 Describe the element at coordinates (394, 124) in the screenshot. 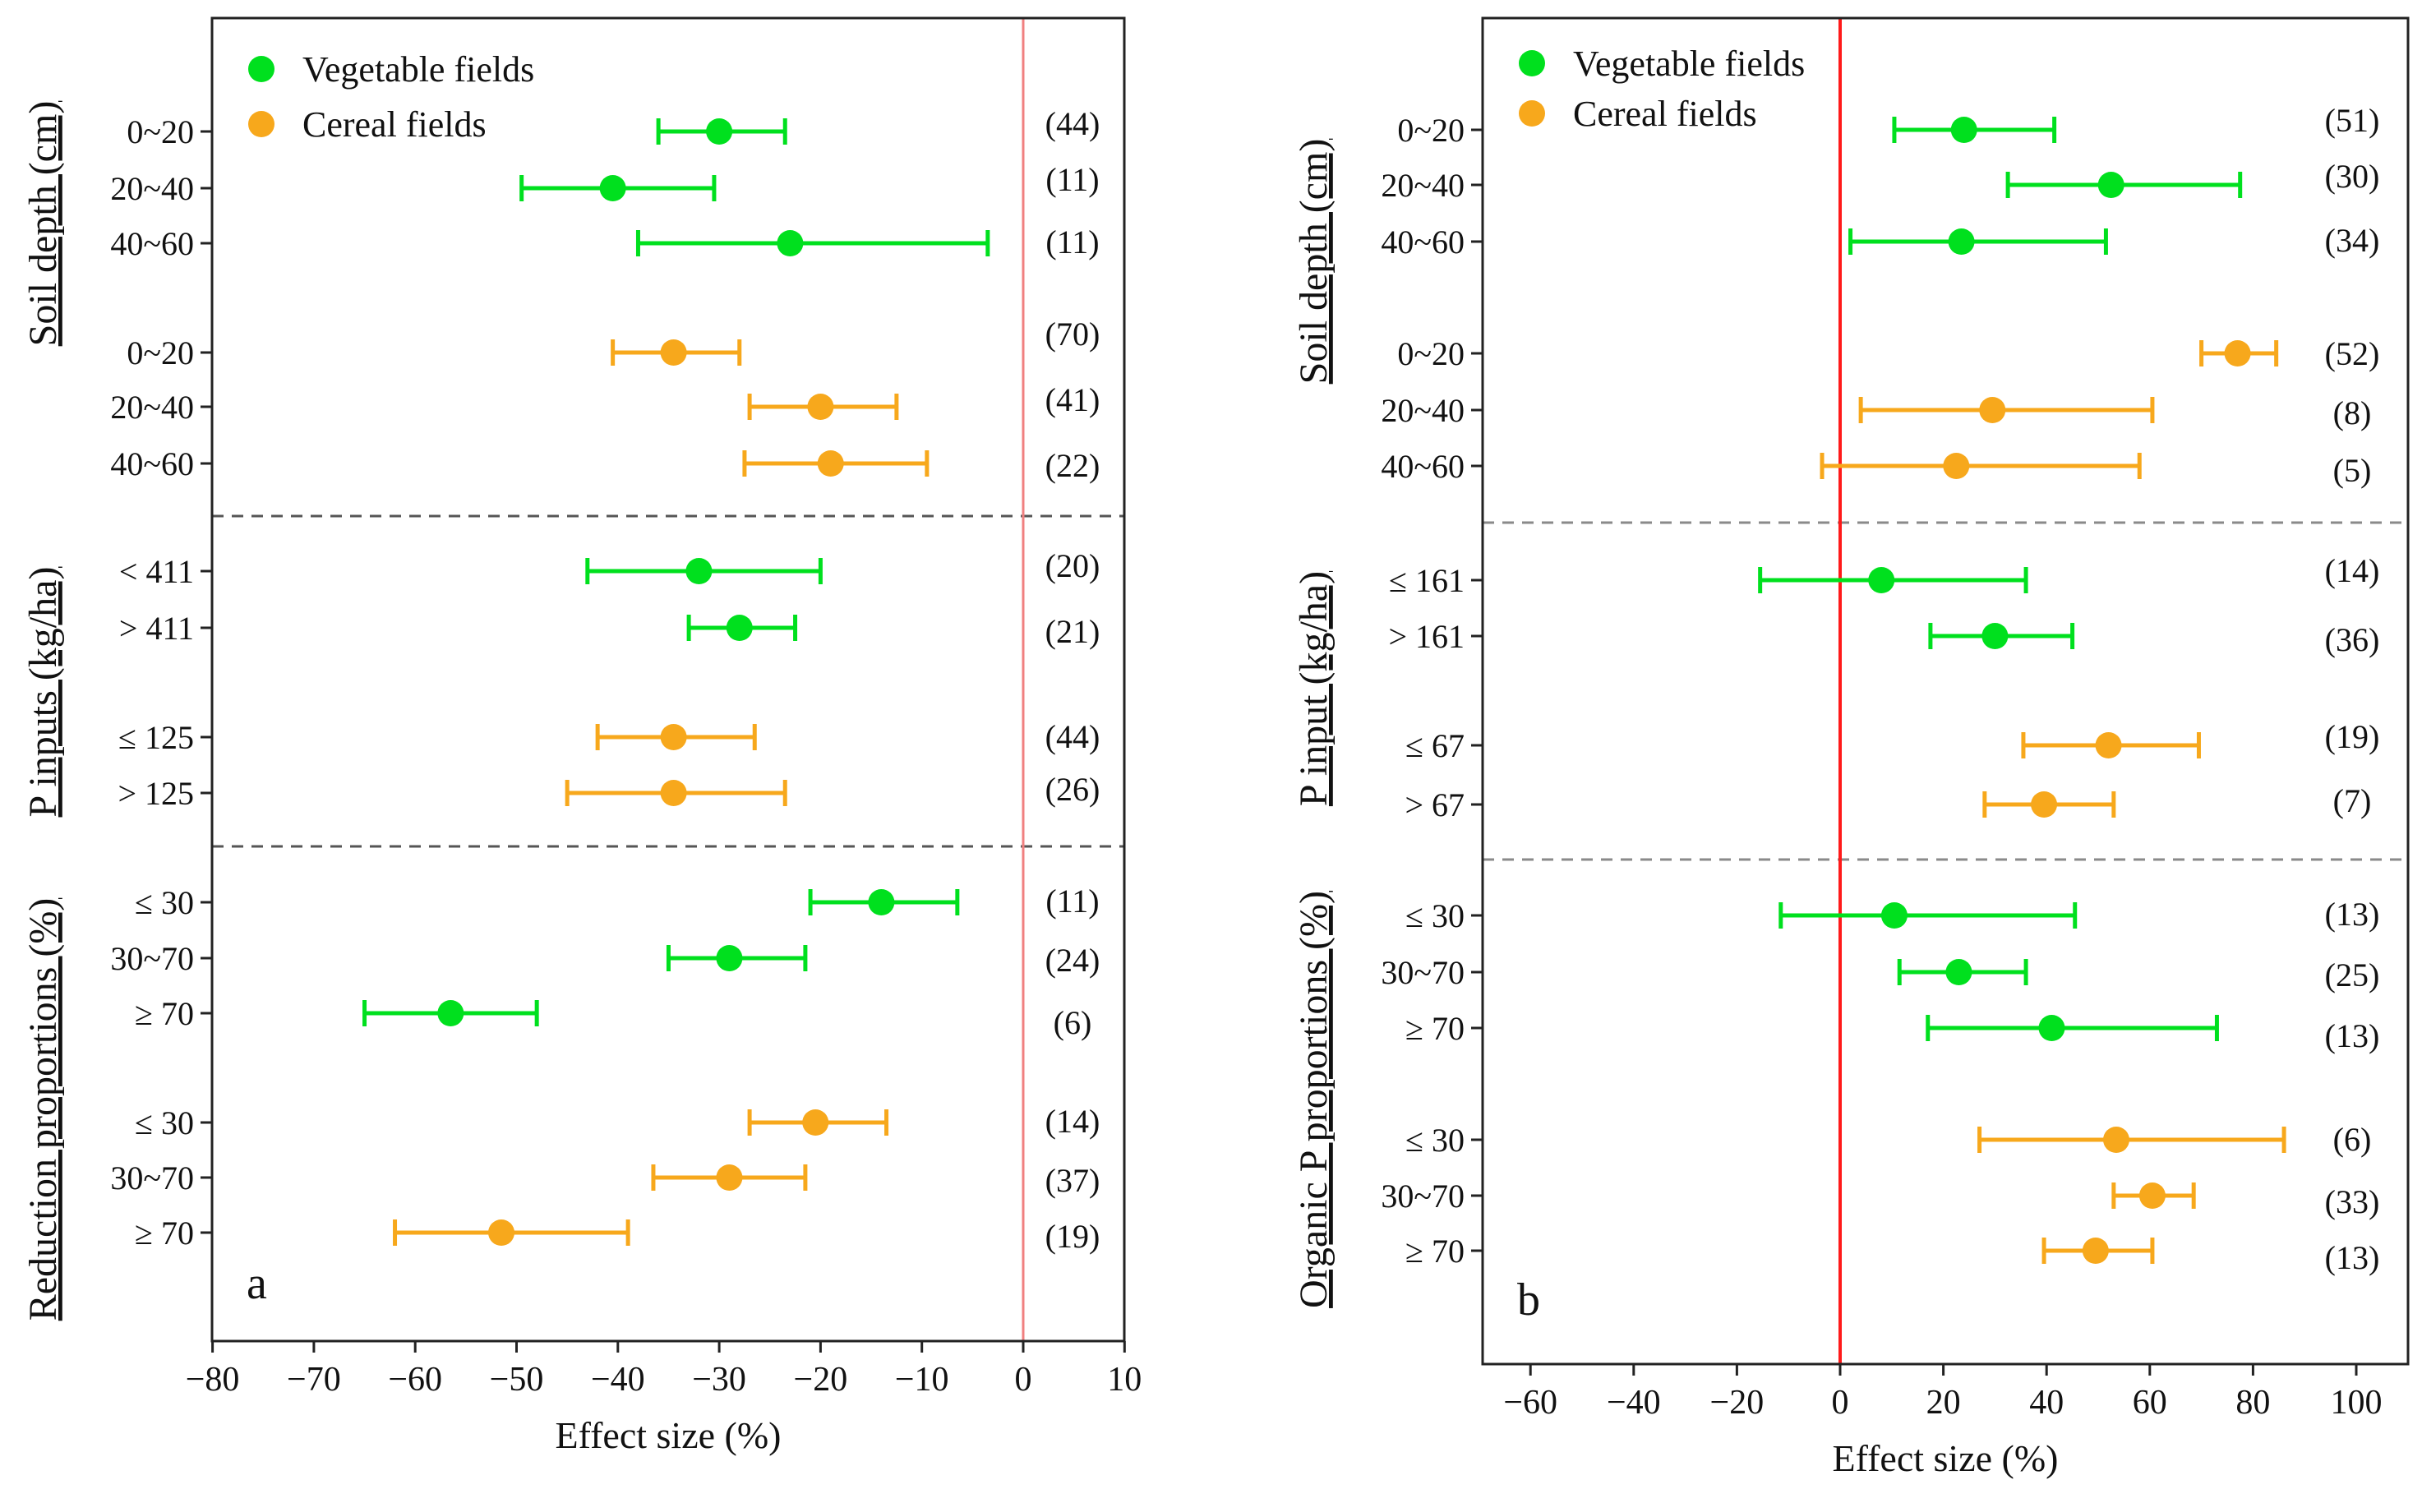

I see `legend-label: Cereal fields` at that location.